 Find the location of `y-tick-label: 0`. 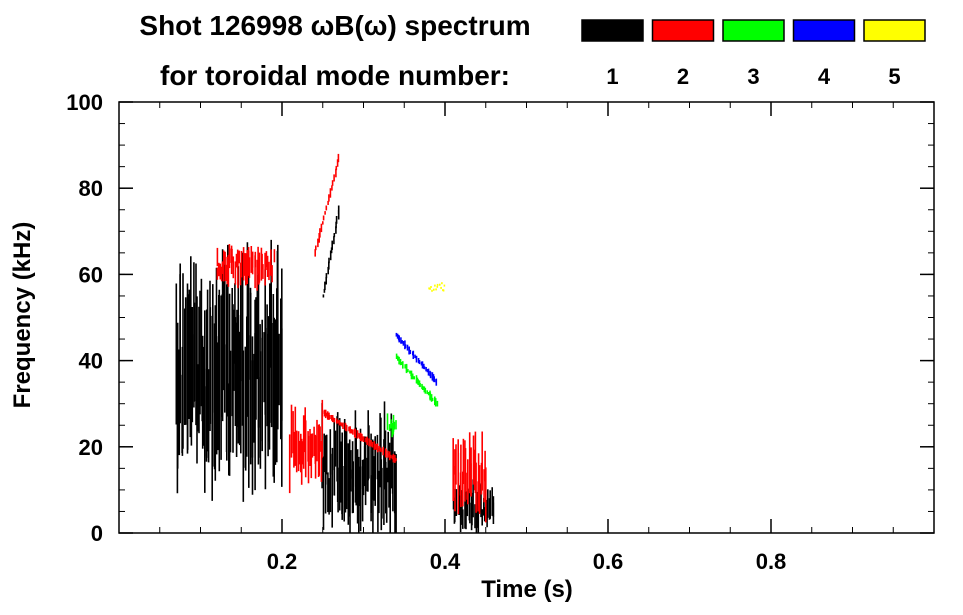

y-tick-label: 0 is located at coordinates (97, 533).